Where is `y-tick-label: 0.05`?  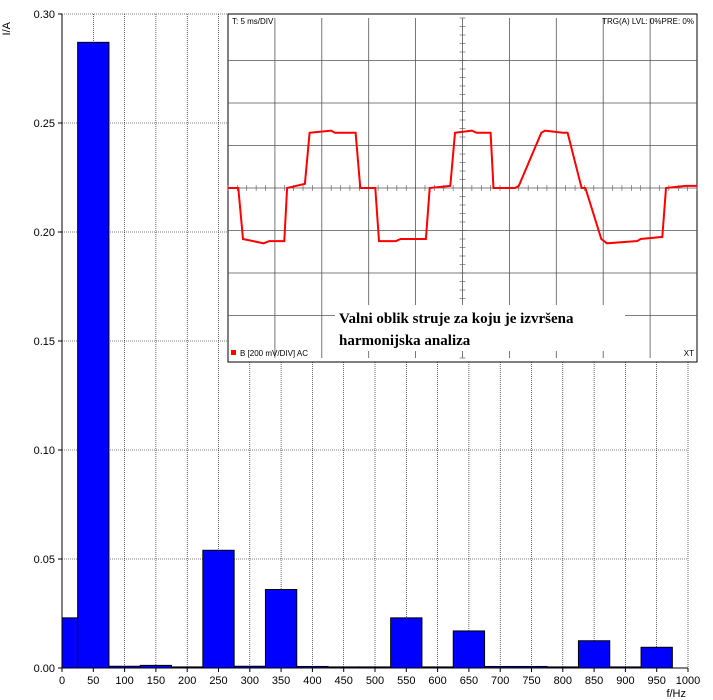
y-tick-label: 0.05 is located at coordinates (44, 560).